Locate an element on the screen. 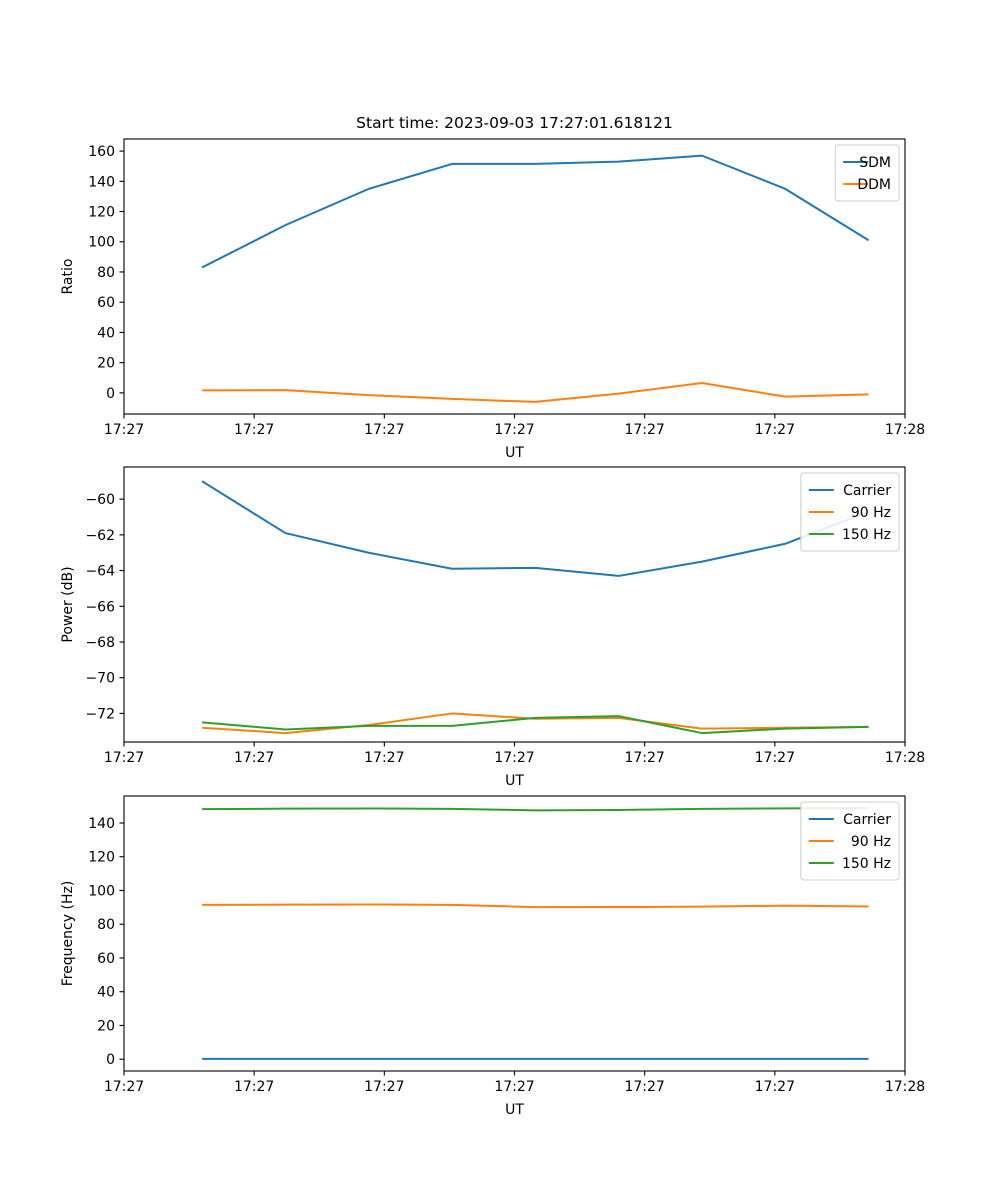 Image resolution: width=1000 pixels, height=1200 pixels. y-tick-label: −68 is located at coordinates (100, 643).